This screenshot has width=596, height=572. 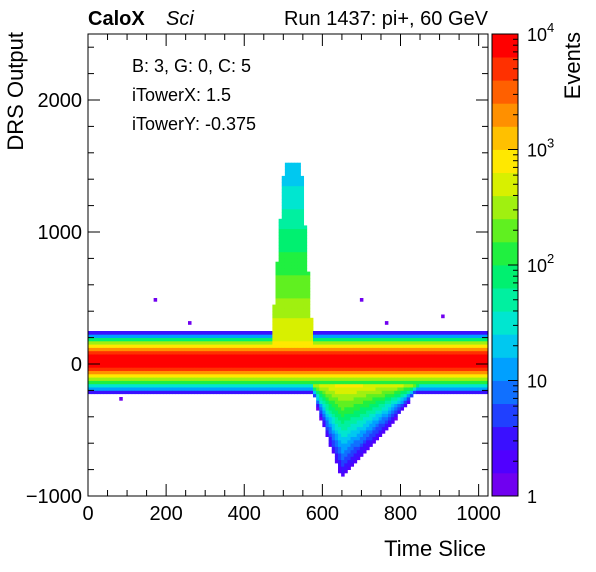 What do you see at coordinates (322, 514) in the screenshot?
I see `x-tick-label: 600` at bounding box center [322, 514].